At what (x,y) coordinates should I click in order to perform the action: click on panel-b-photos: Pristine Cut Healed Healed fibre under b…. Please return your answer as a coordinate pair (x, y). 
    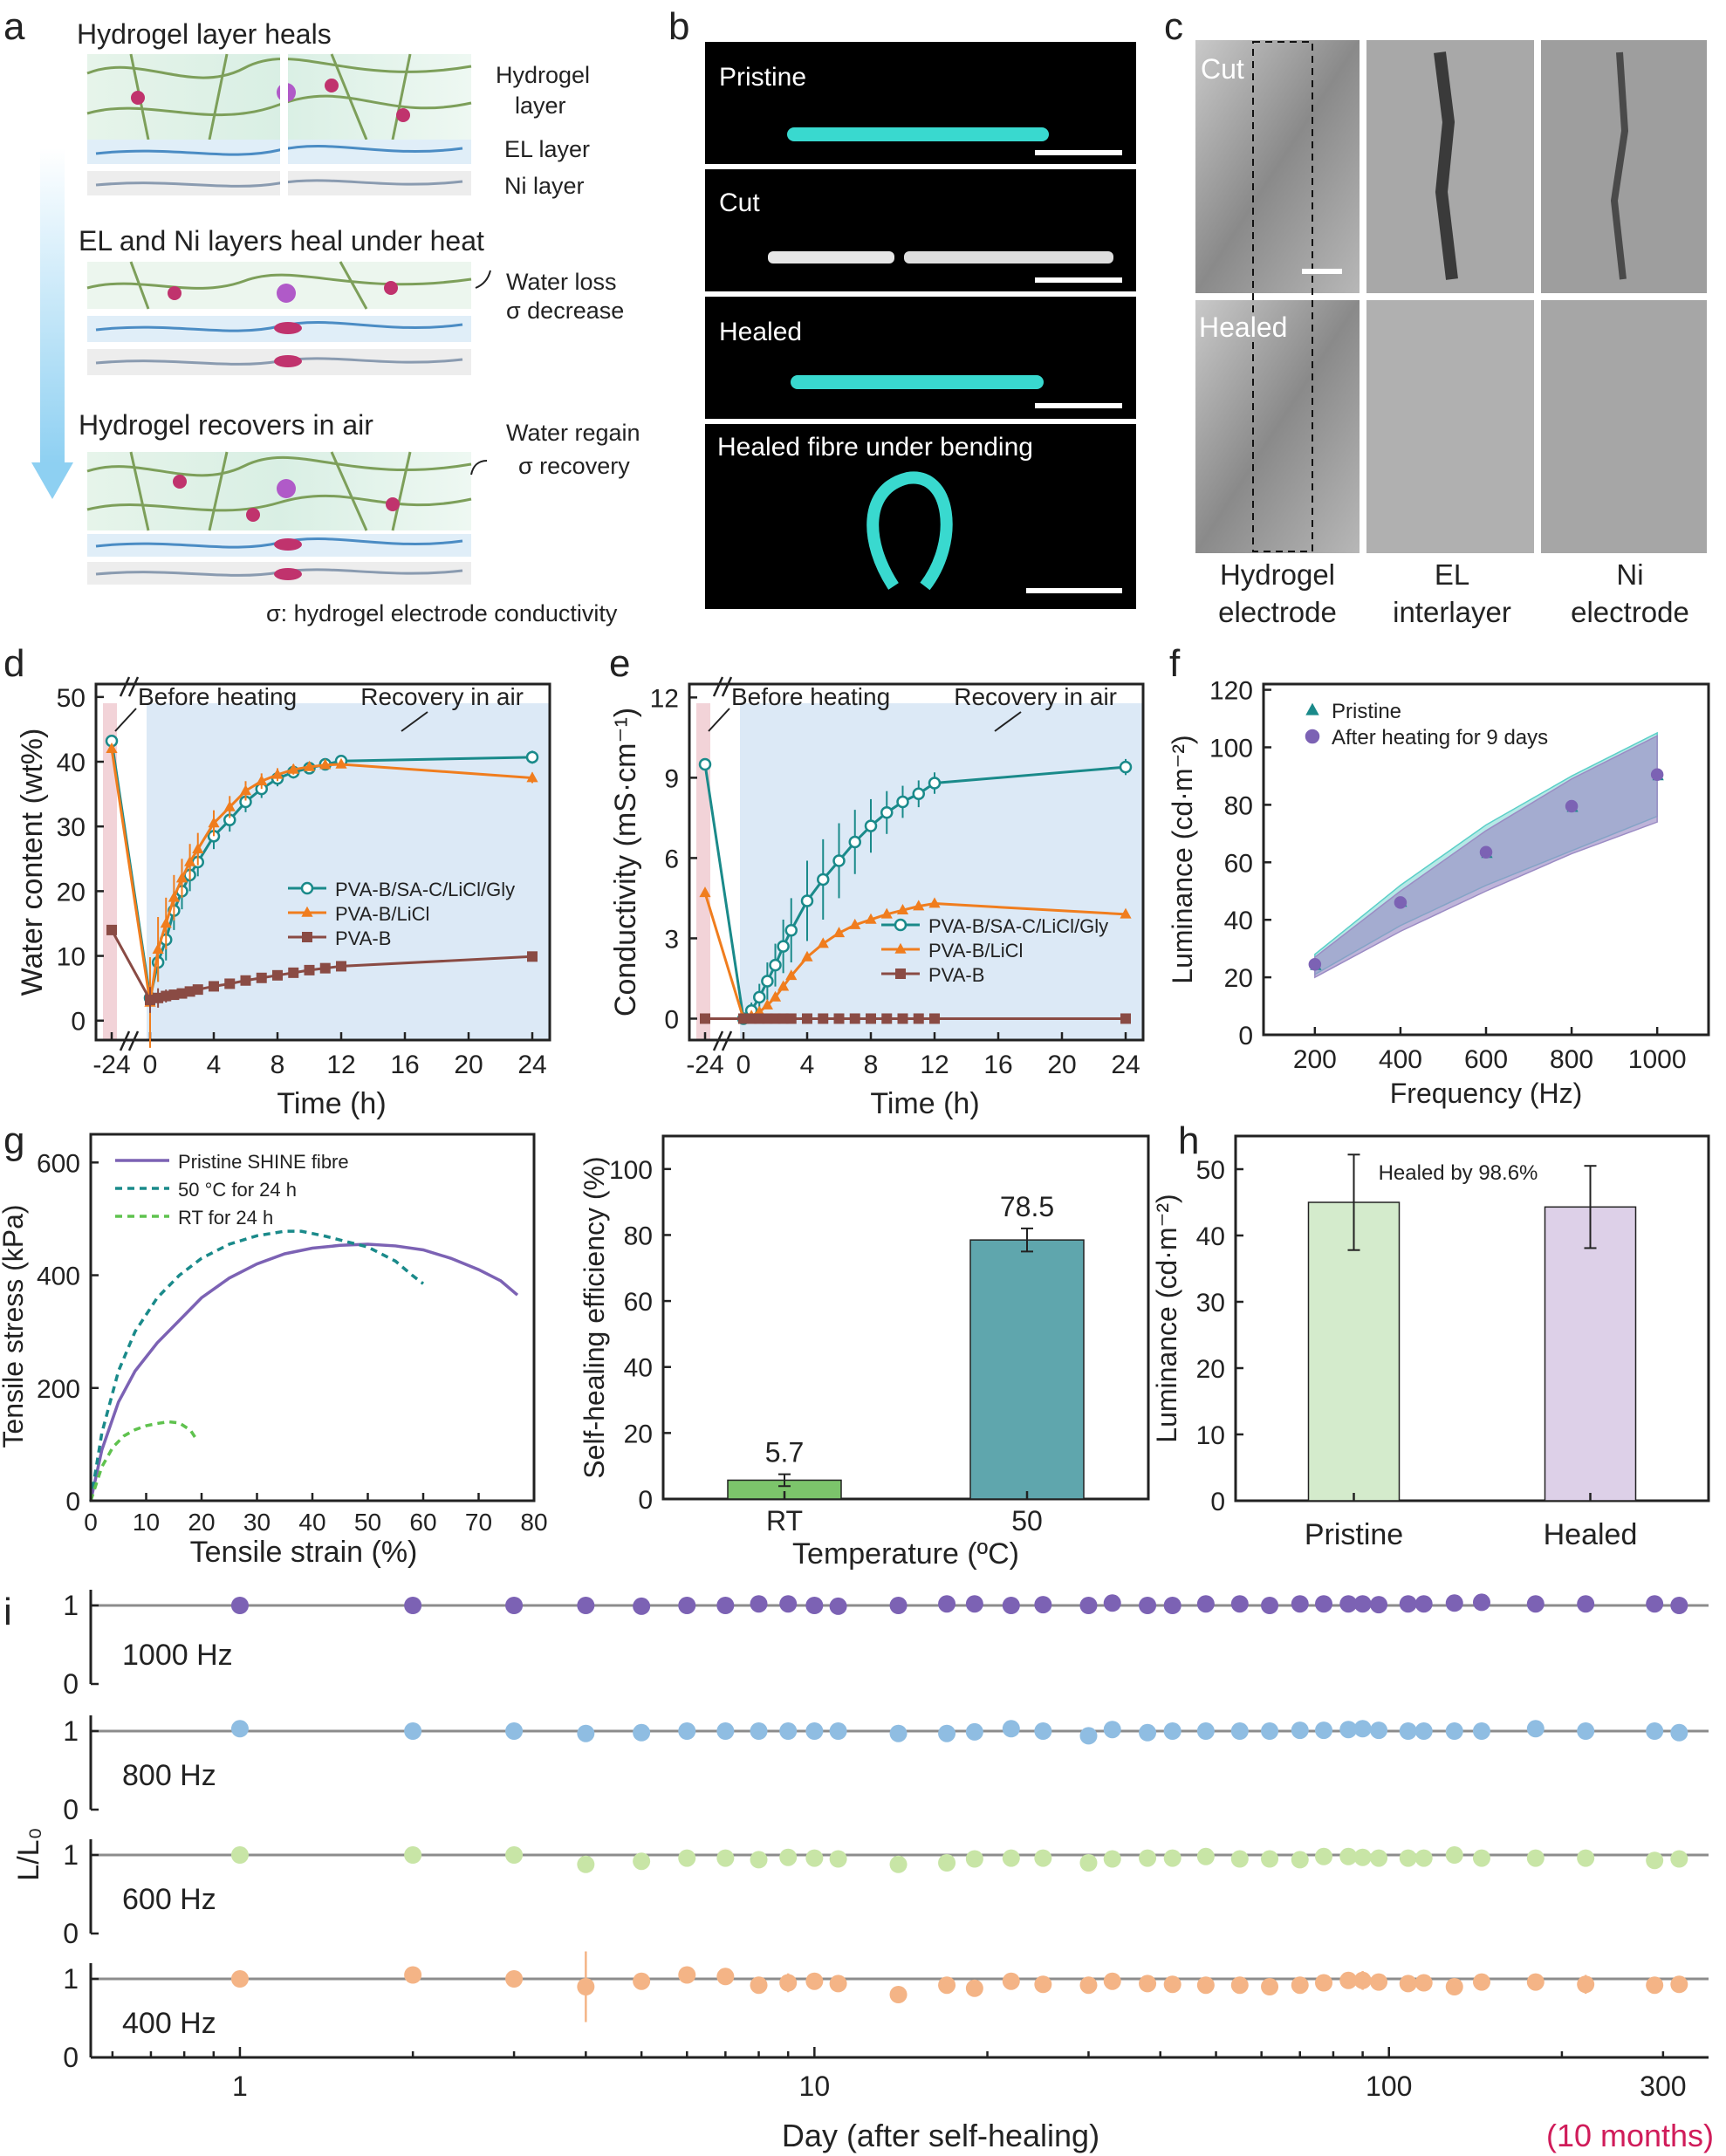
    Looking at the image, I should click on (920, 325).